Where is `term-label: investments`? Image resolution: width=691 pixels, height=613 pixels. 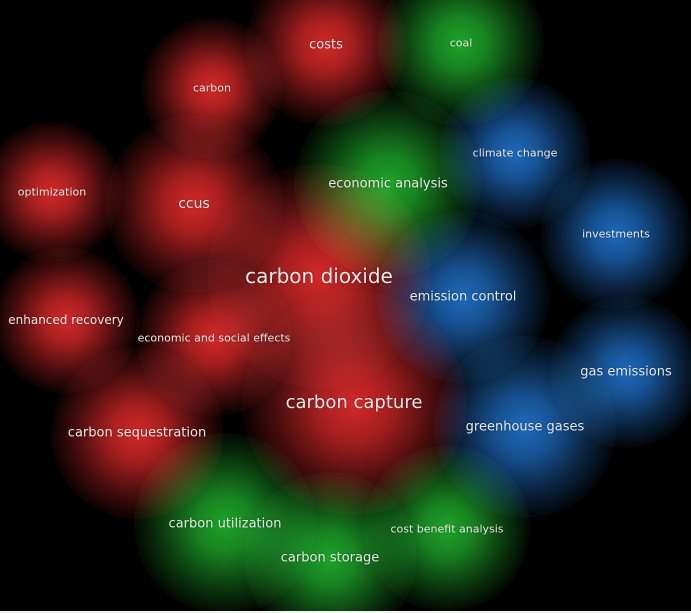
term-label: investments is located at coordinates (616, 234).